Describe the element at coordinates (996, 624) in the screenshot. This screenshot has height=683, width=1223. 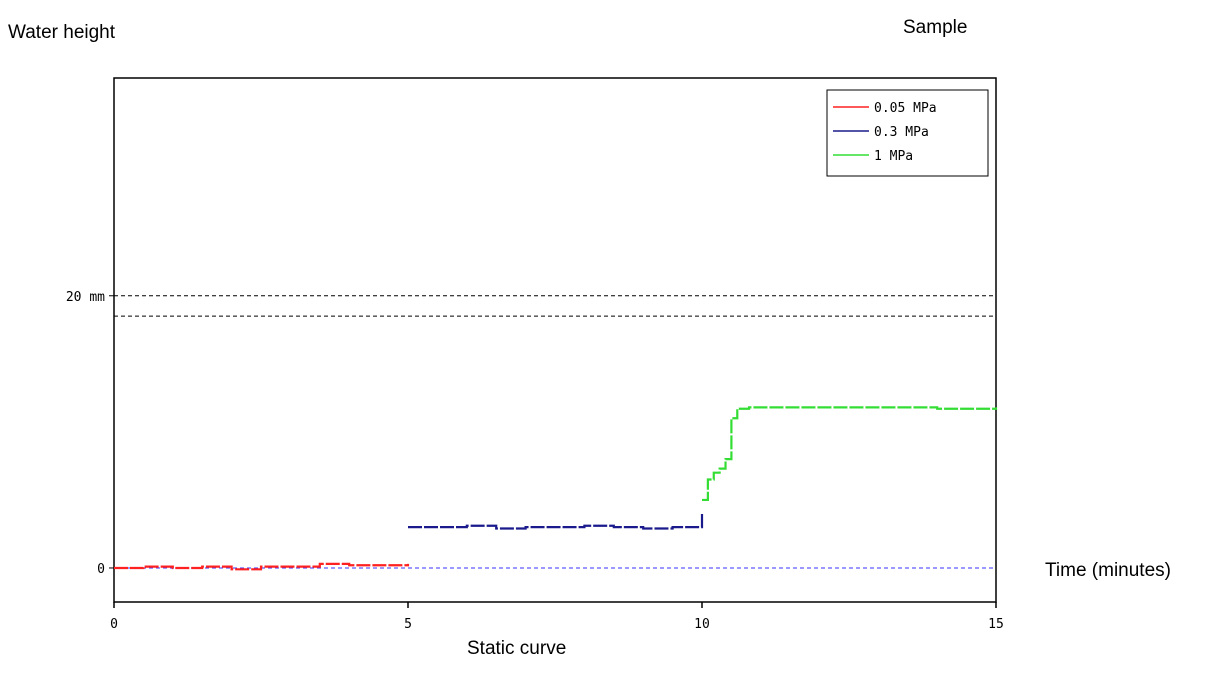
I see `x-tick-label-3: 15` at that location.